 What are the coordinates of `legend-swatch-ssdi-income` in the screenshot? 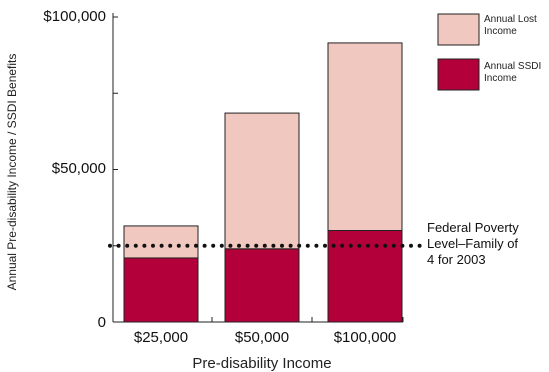 It's located at (458, 74).